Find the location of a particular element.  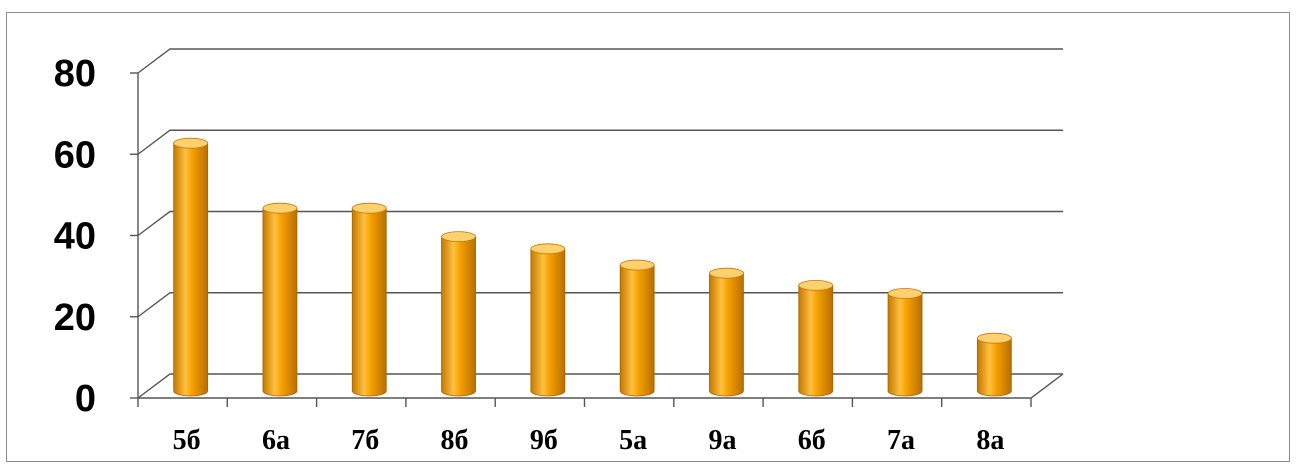

y-tick-label: 60 is located at coordinates (75, 155).